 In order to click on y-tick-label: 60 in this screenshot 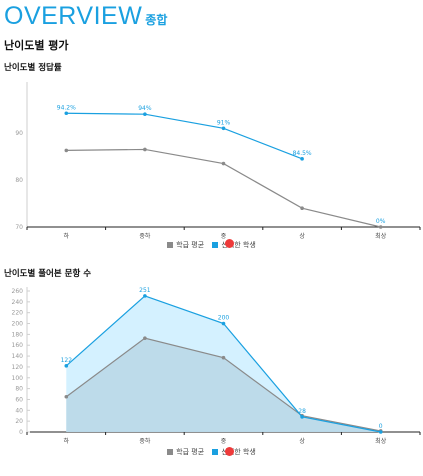, I will do `click(19, 399)`.